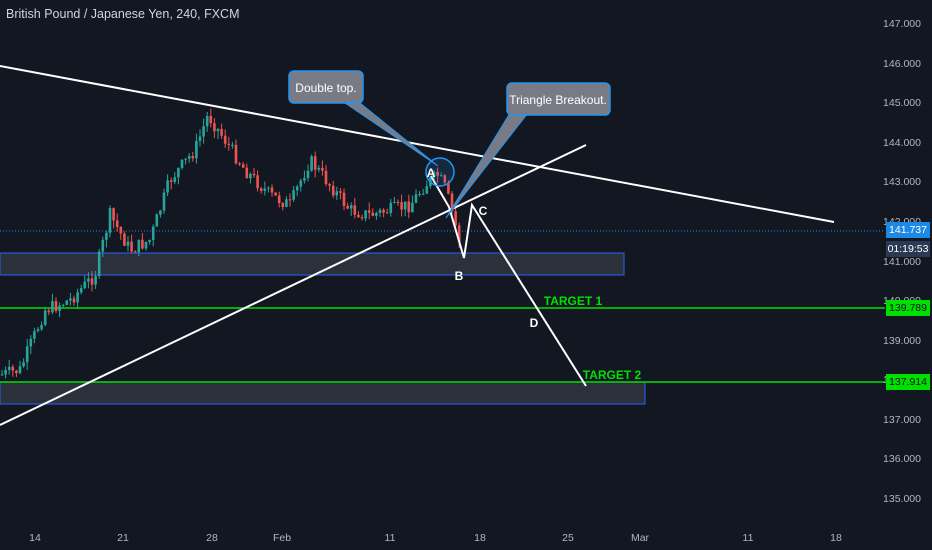  I want to click on wave-b-label: B, so click(459, 276).